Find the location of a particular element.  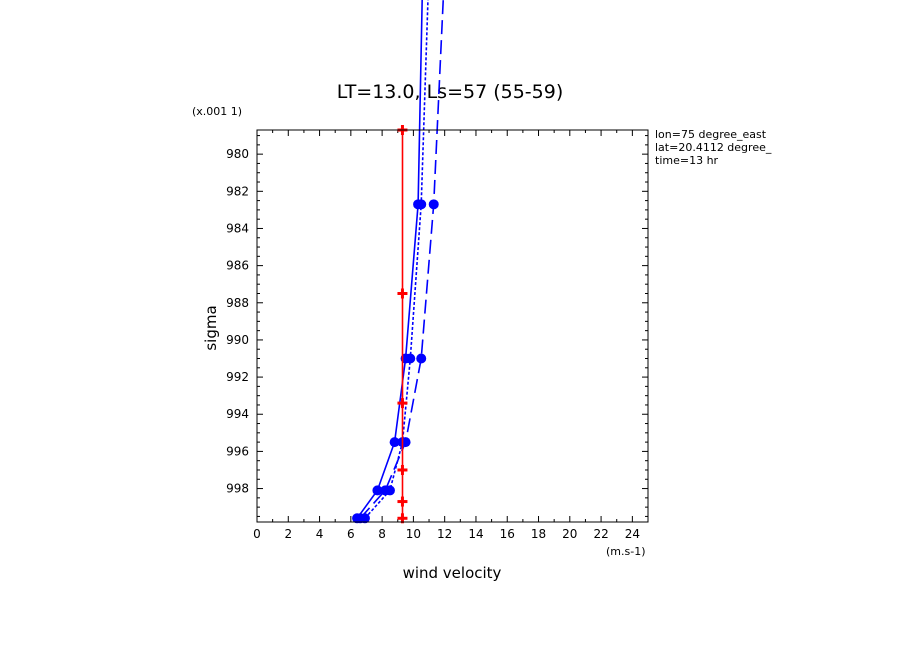

annotation-lon: lon=75 degree_east is located at coordinates (711, 134).